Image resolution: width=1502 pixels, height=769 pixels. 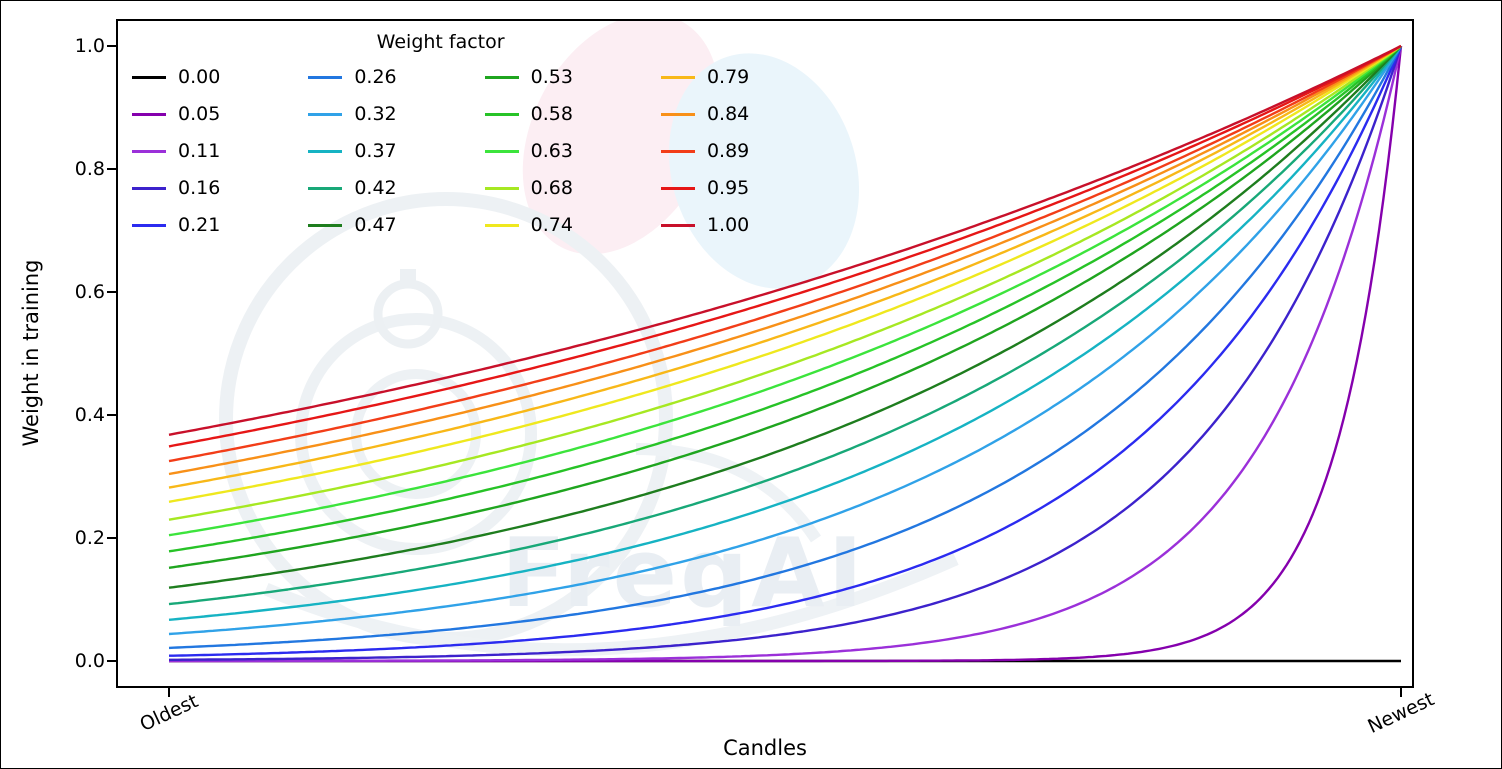 I want to click on legend-title: Weight factor, so click(x=440, y=42).